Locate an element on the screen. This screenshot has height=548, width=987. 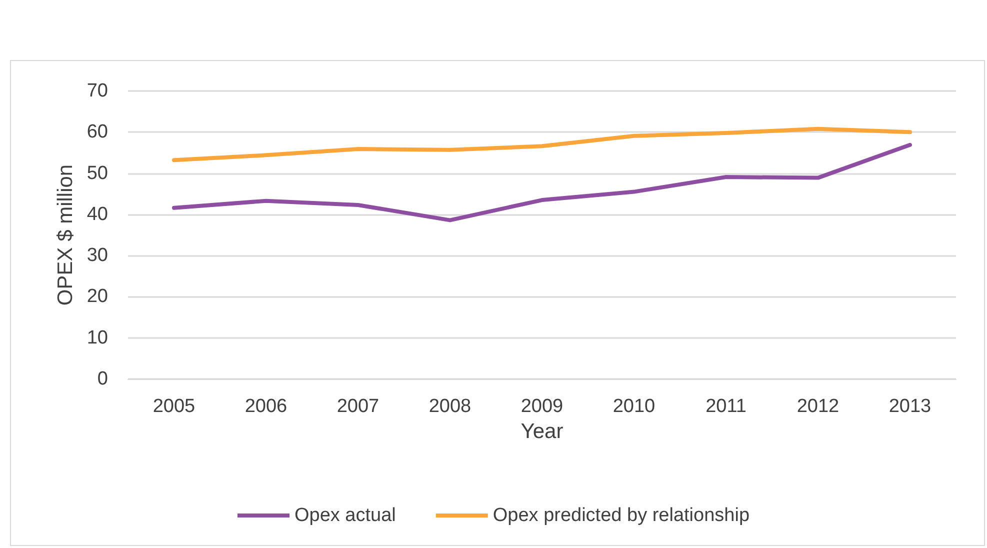
x-tick-label: 2007 is located at coordinates (358, 406).